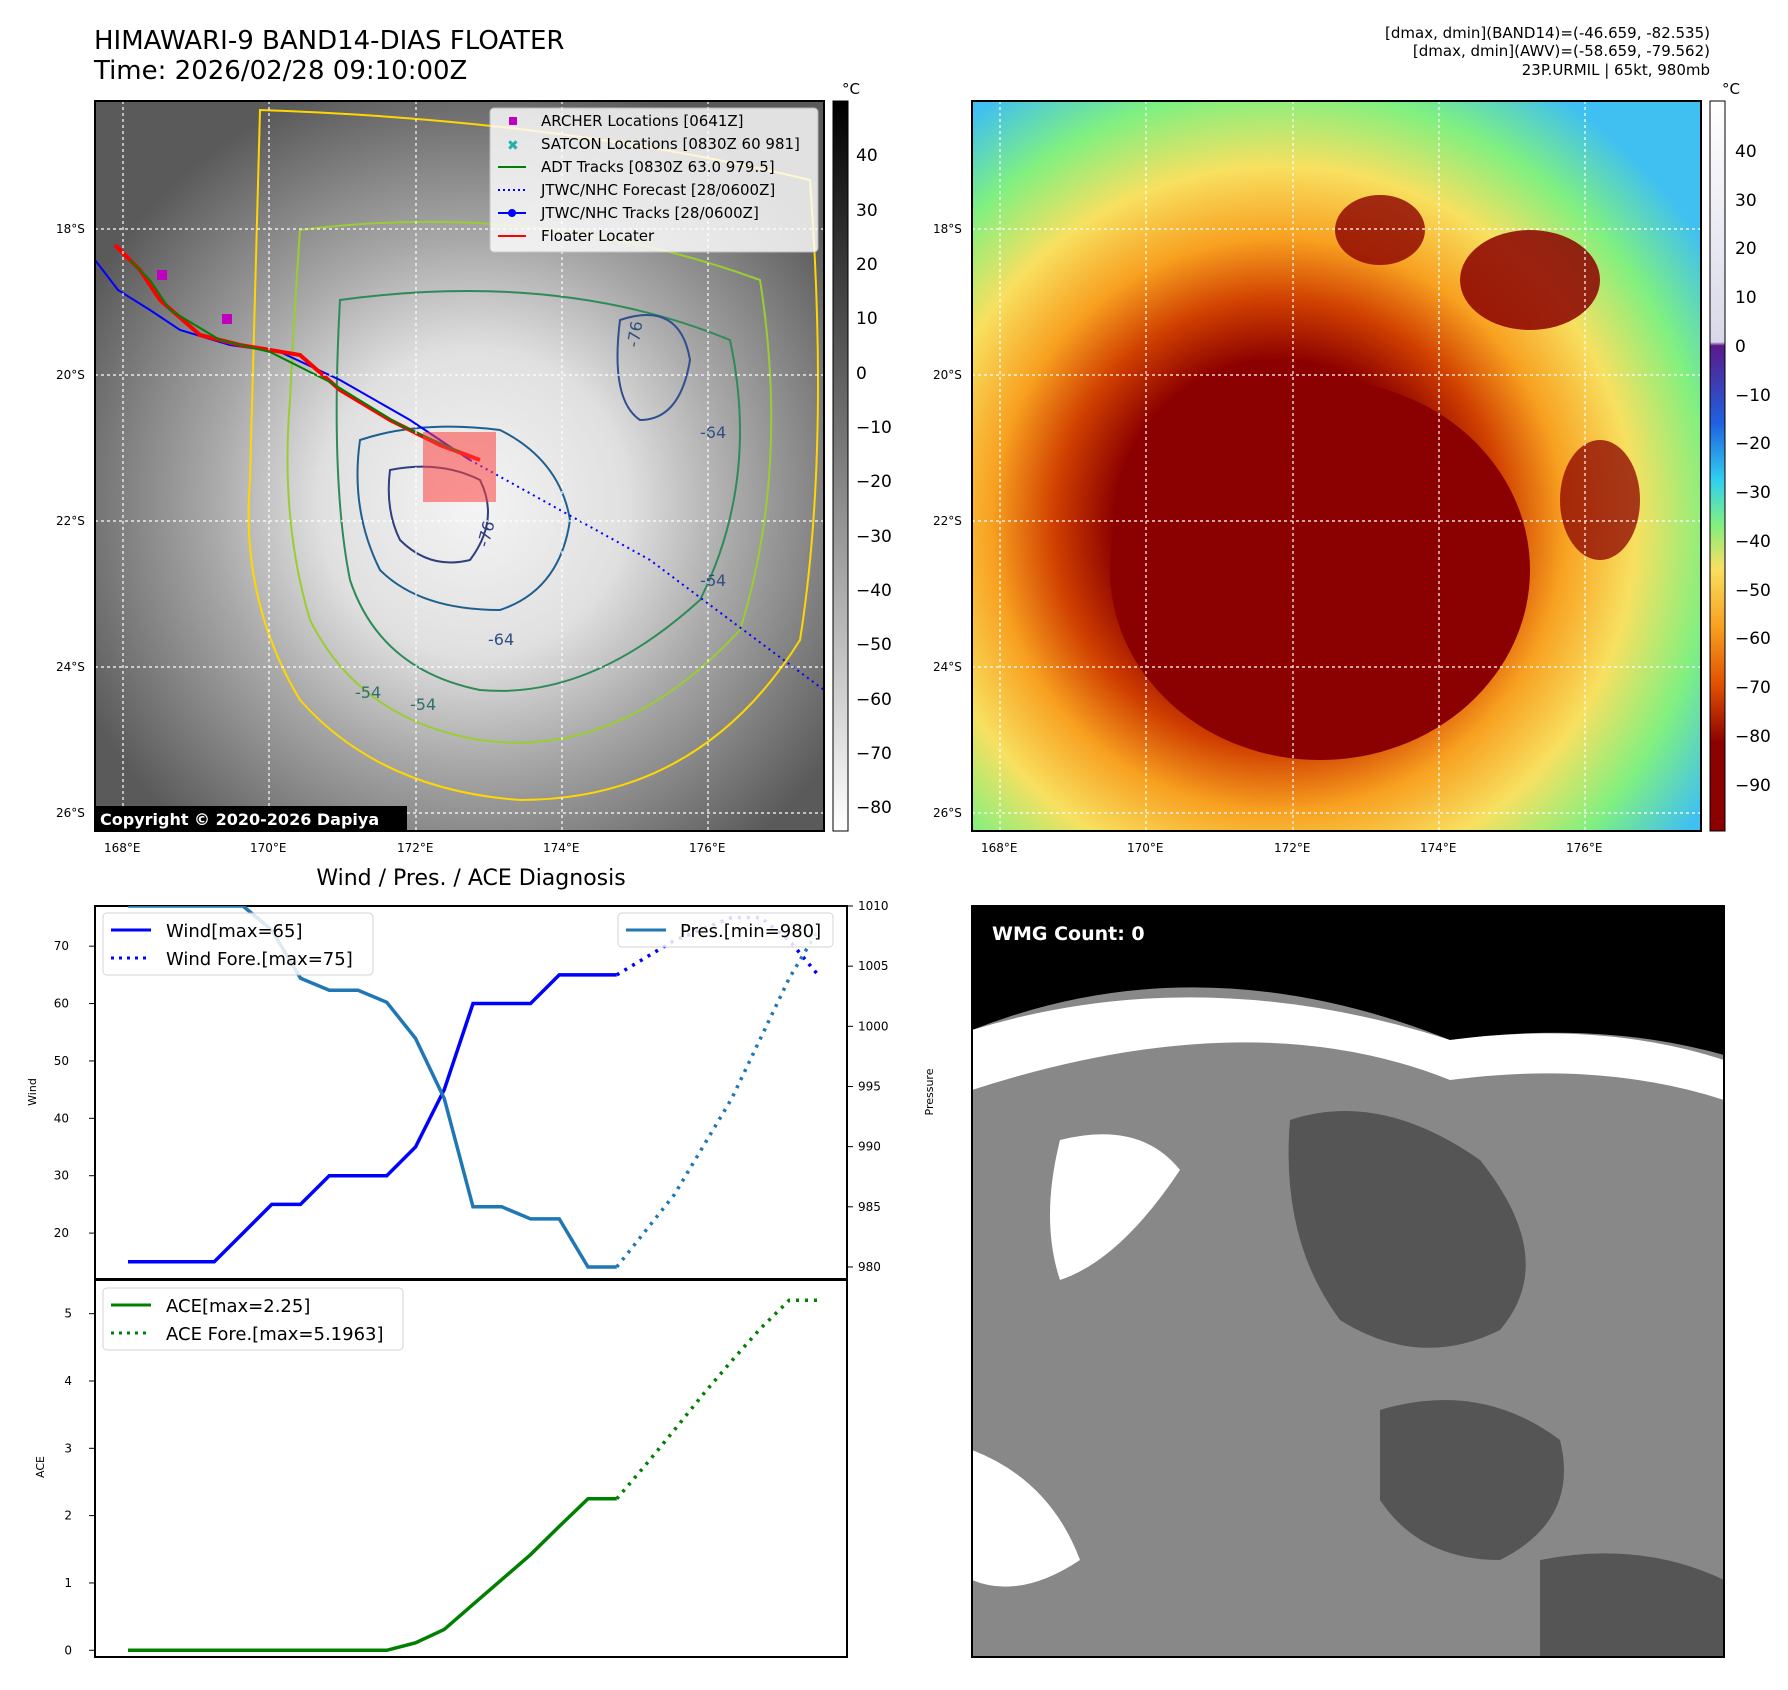 This screenshot has width=1788, height=1690. What do you see at coordinates (61, 1176) in the screenshot?
I see `wind-tick-label: 30` at bounding box center [61, 1176].